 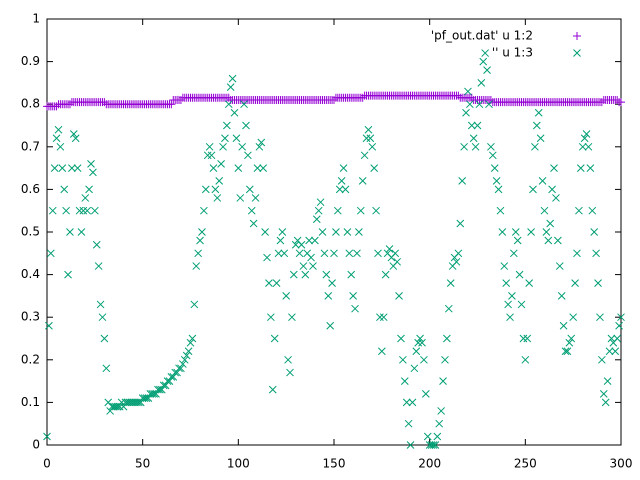 I want to click on y-tick-label: 0.3, so click(x=30, y=317).